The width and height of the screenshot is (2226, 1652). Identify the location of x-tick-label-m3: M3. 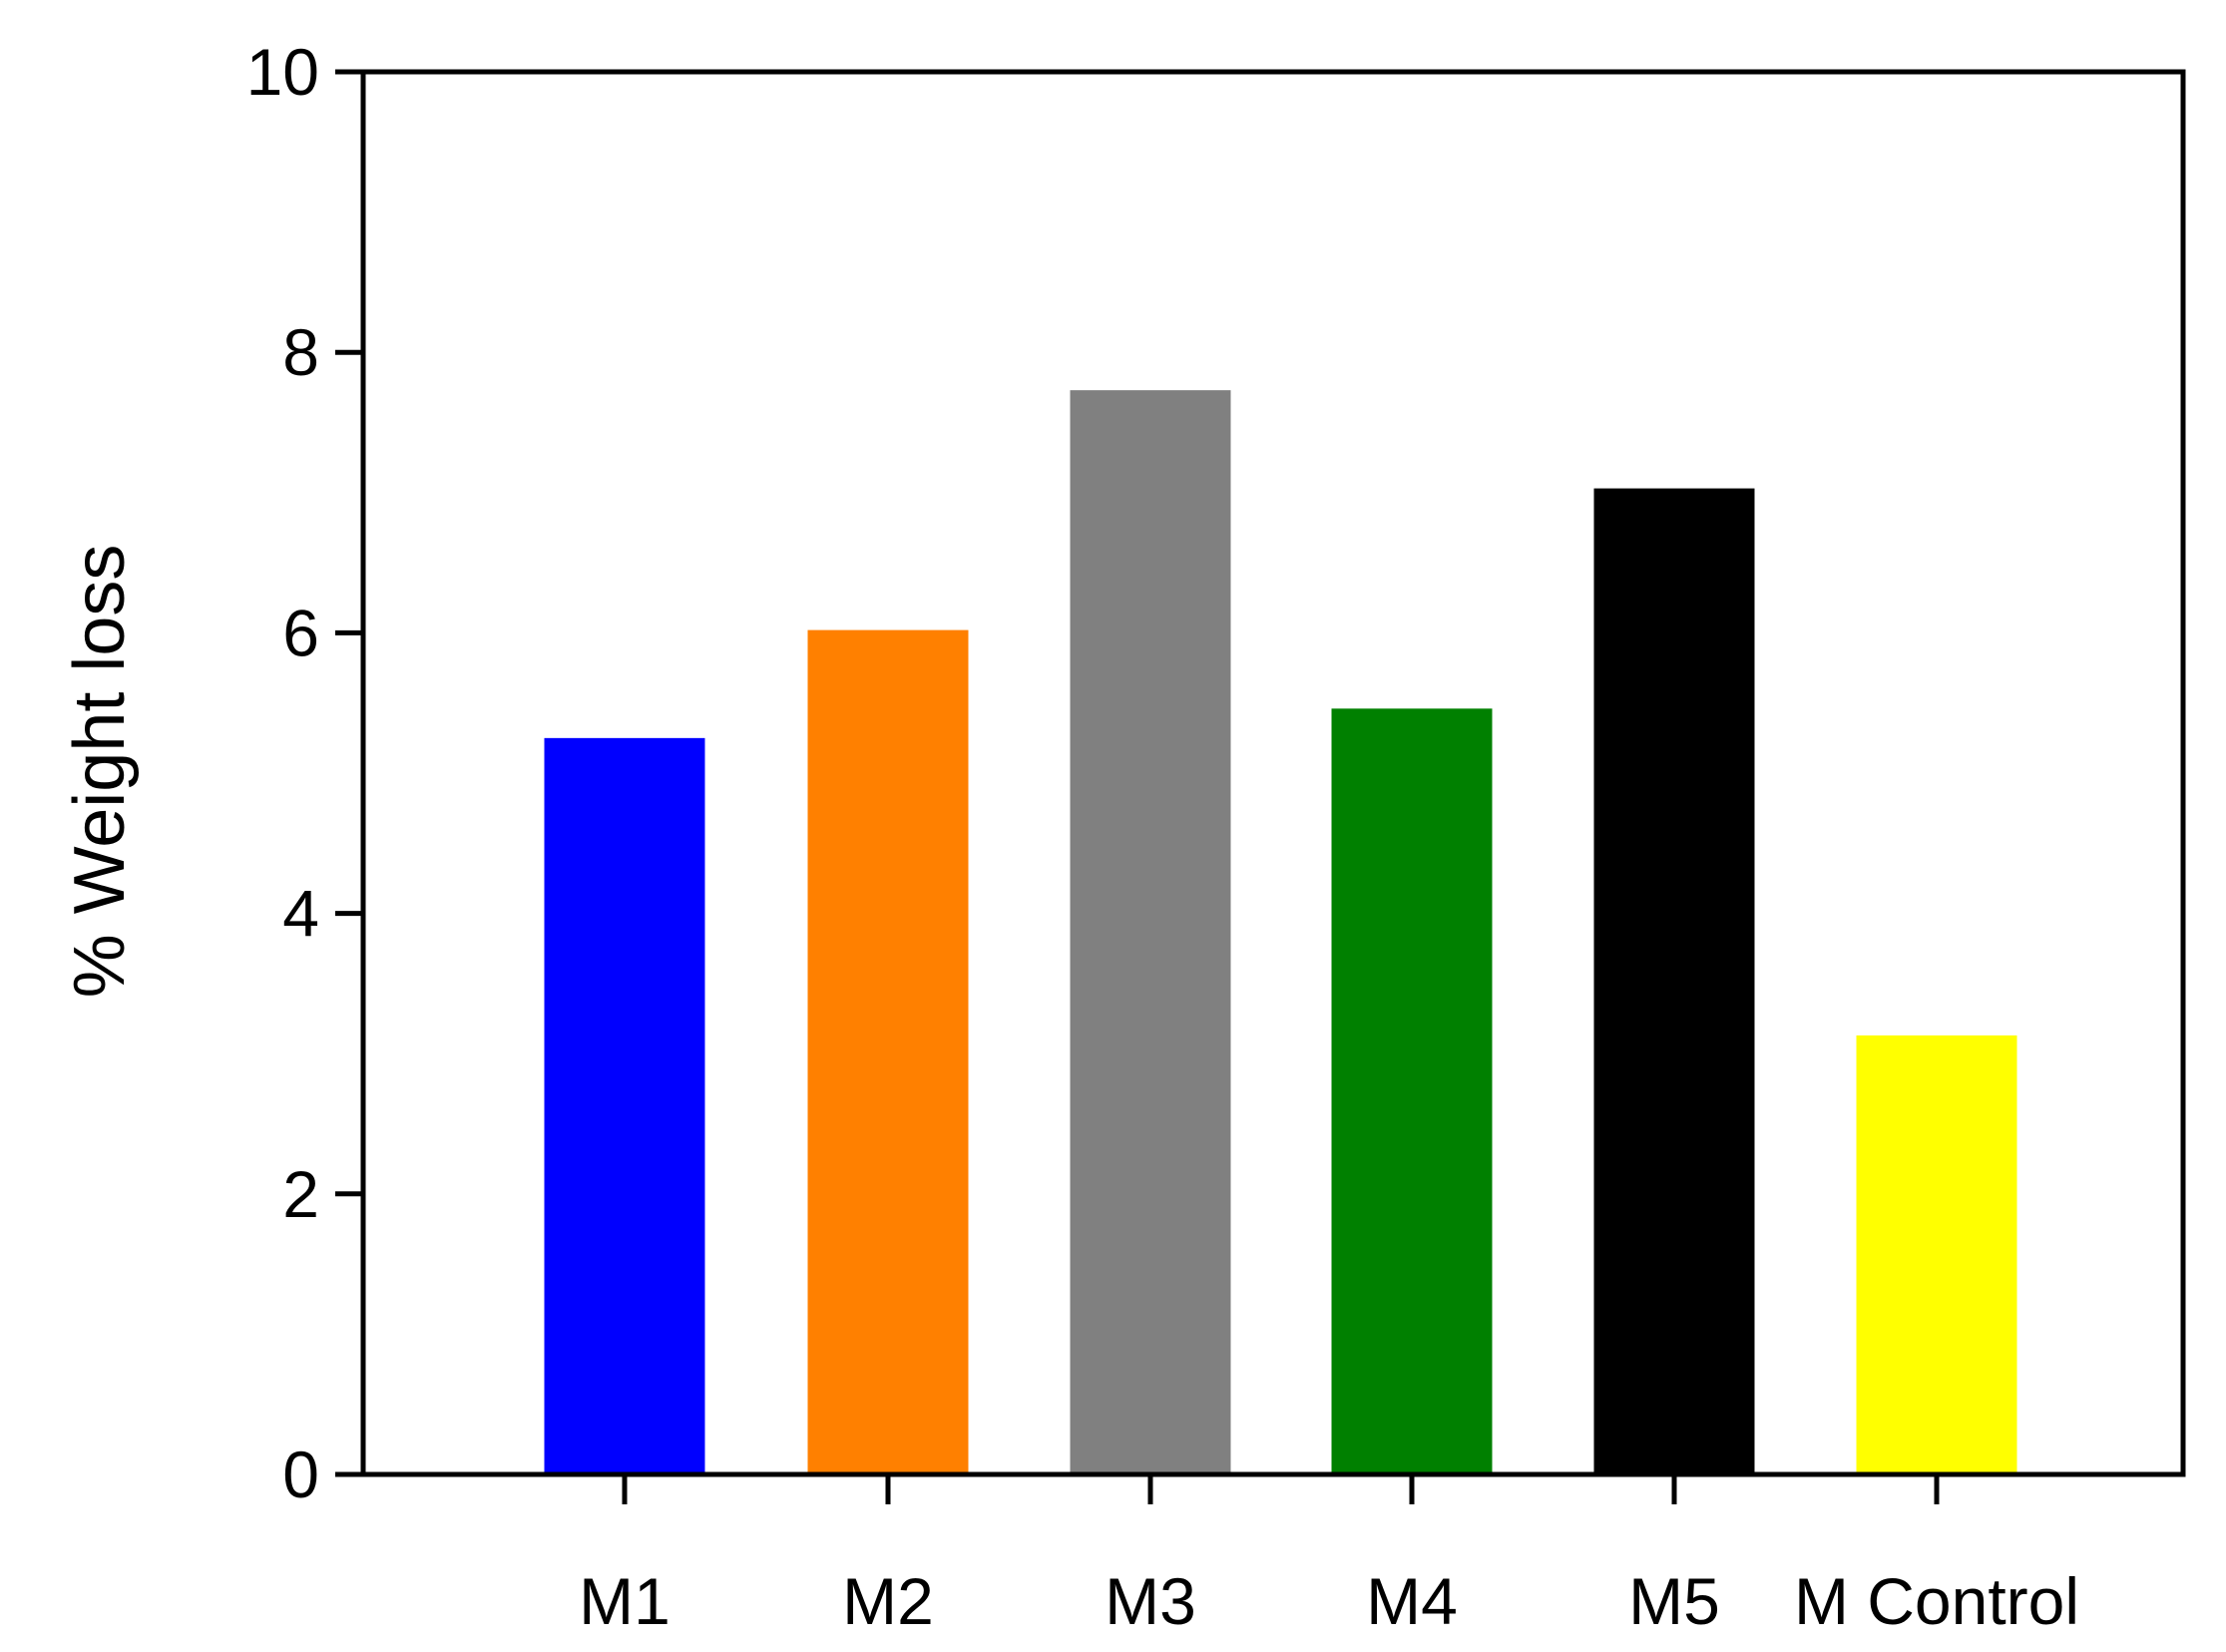
(1150, 1601).